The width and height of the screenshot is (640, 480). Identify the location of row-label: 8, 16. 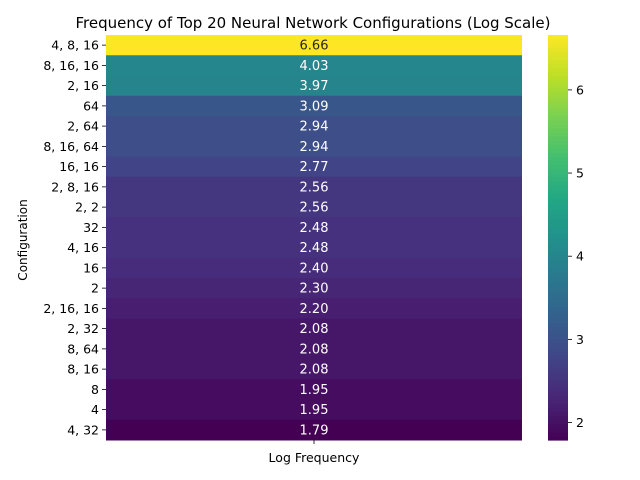
(83, 369).